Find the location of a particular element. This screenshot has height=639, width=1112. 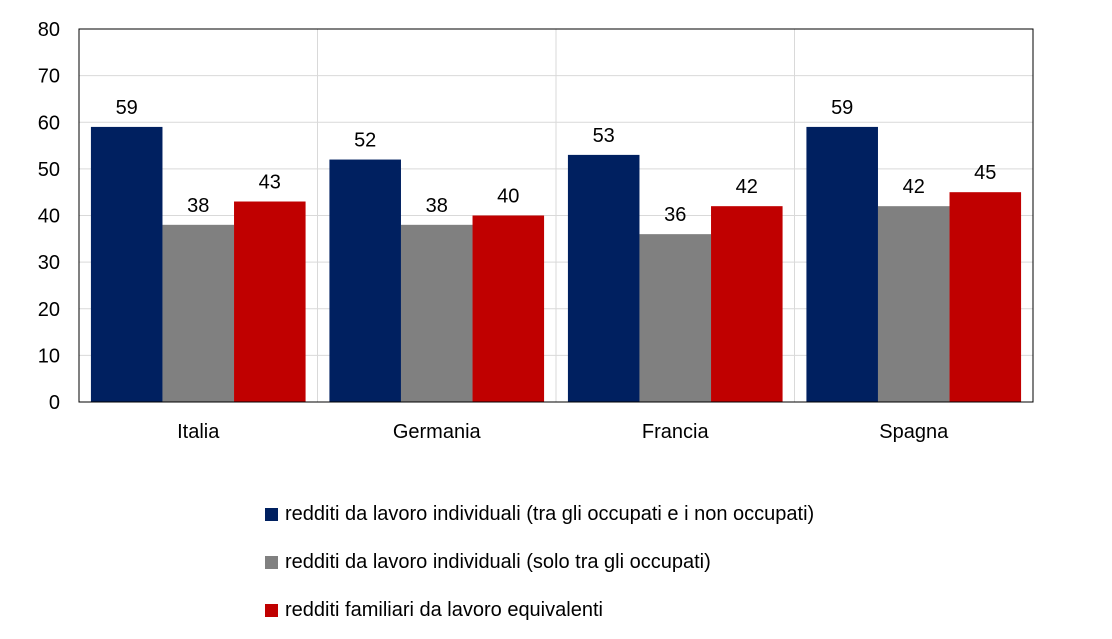

data-label: 43 is located at coordinates (270, 183).